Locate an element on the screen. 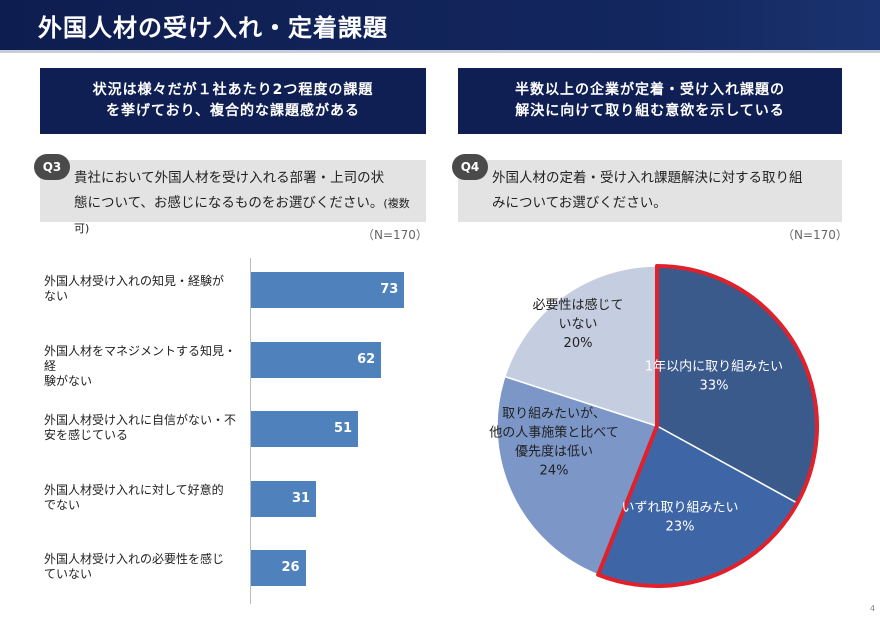 This screenshot has height=619, width=880. page-number: 4 is located at coordinates (873, 608).